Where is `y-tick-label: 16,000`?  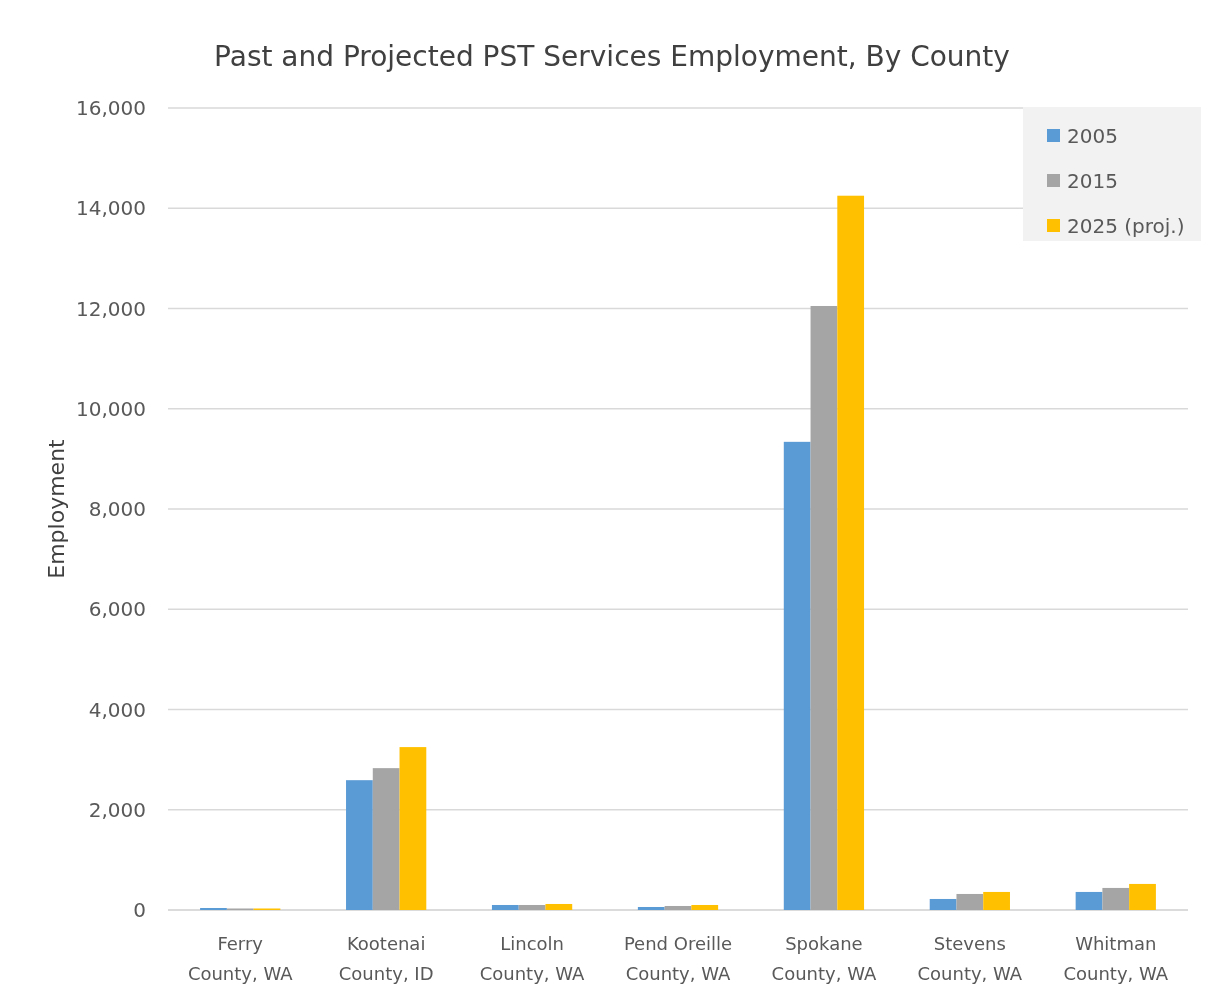 y-tick-label: 16,000 is located at coordinates (111, 108).